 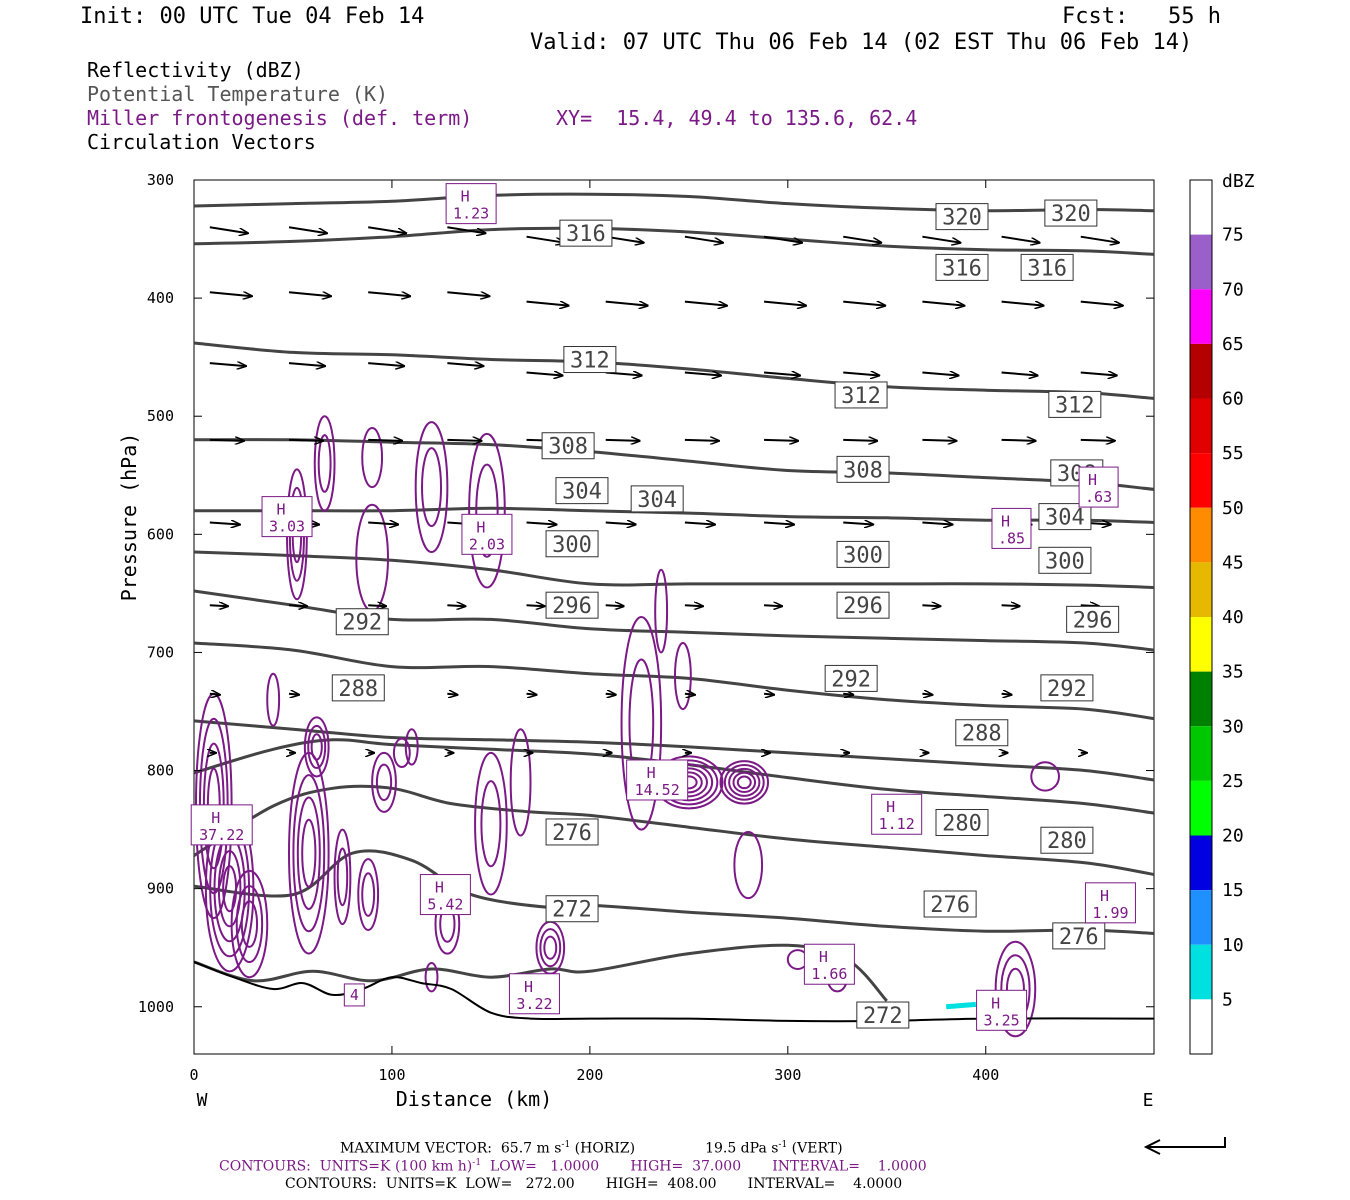 I want to click on y-tick-label: 500, so click(x=160, y=416).